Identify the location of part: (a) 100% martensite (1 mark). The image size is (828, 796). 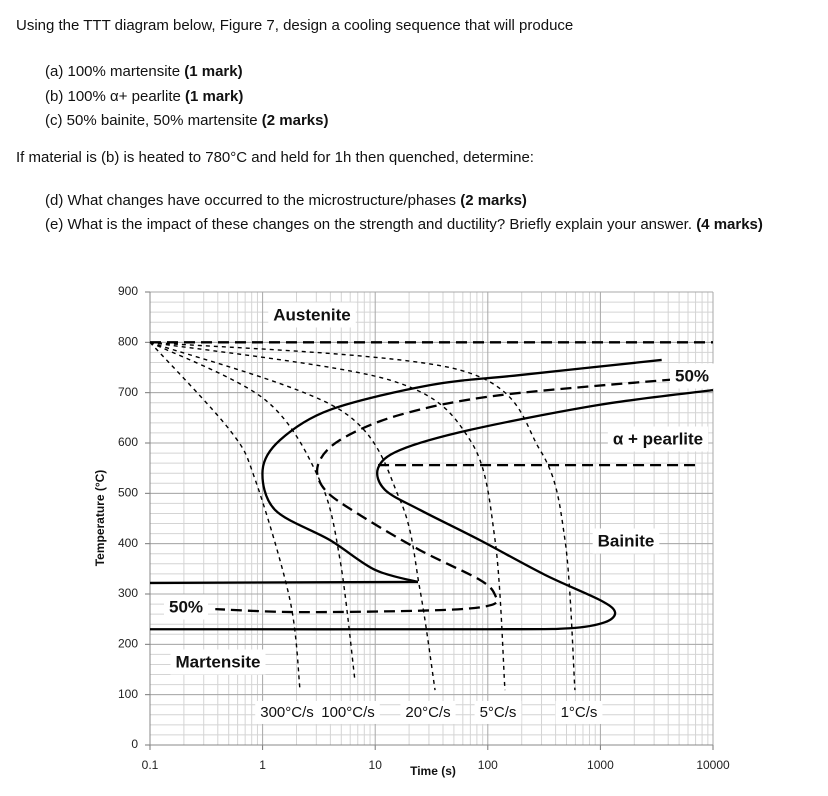
(144, 72).